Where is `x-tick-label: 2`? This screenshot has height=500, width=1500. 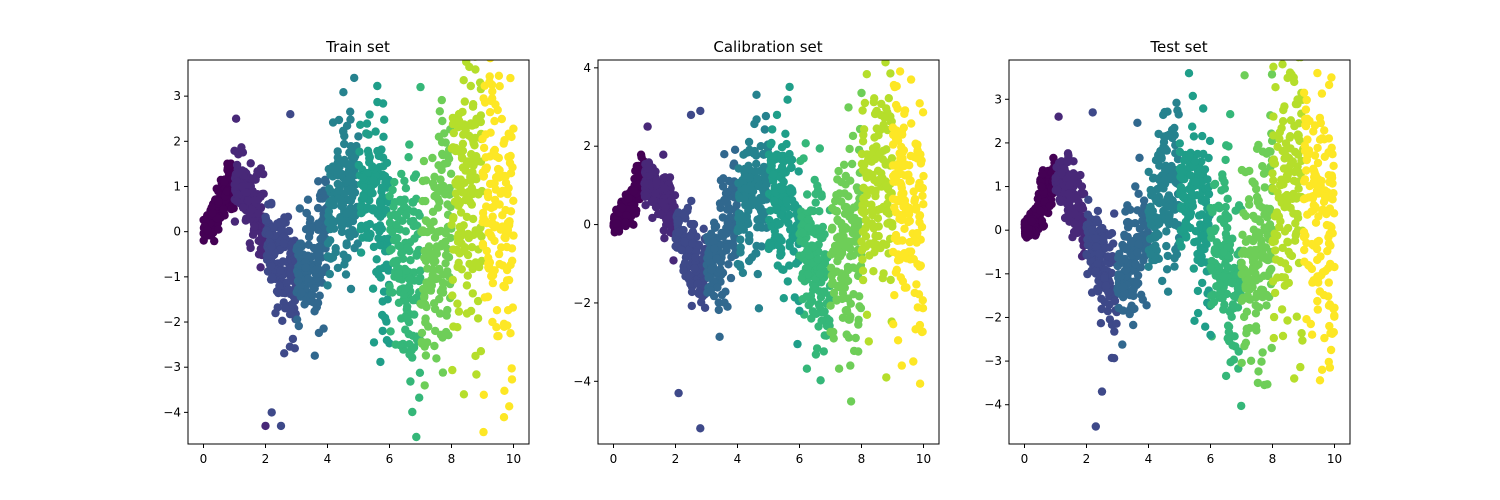
x-tick-label: 2 is located at coordinates (676, 459).